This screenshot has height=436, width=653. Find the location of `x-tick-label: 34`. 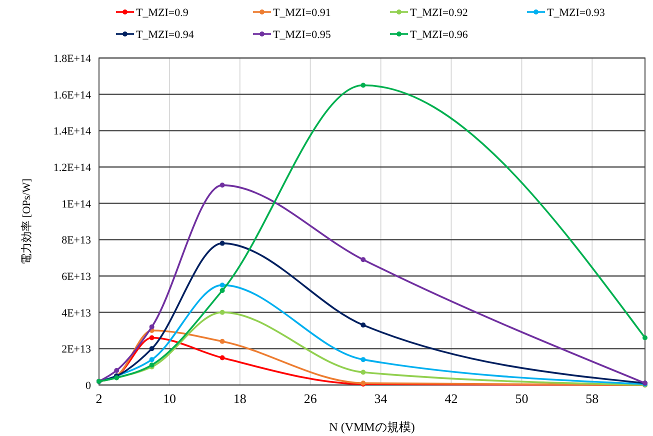

x-tick-label: 34 is located at coordinates (381, 398).